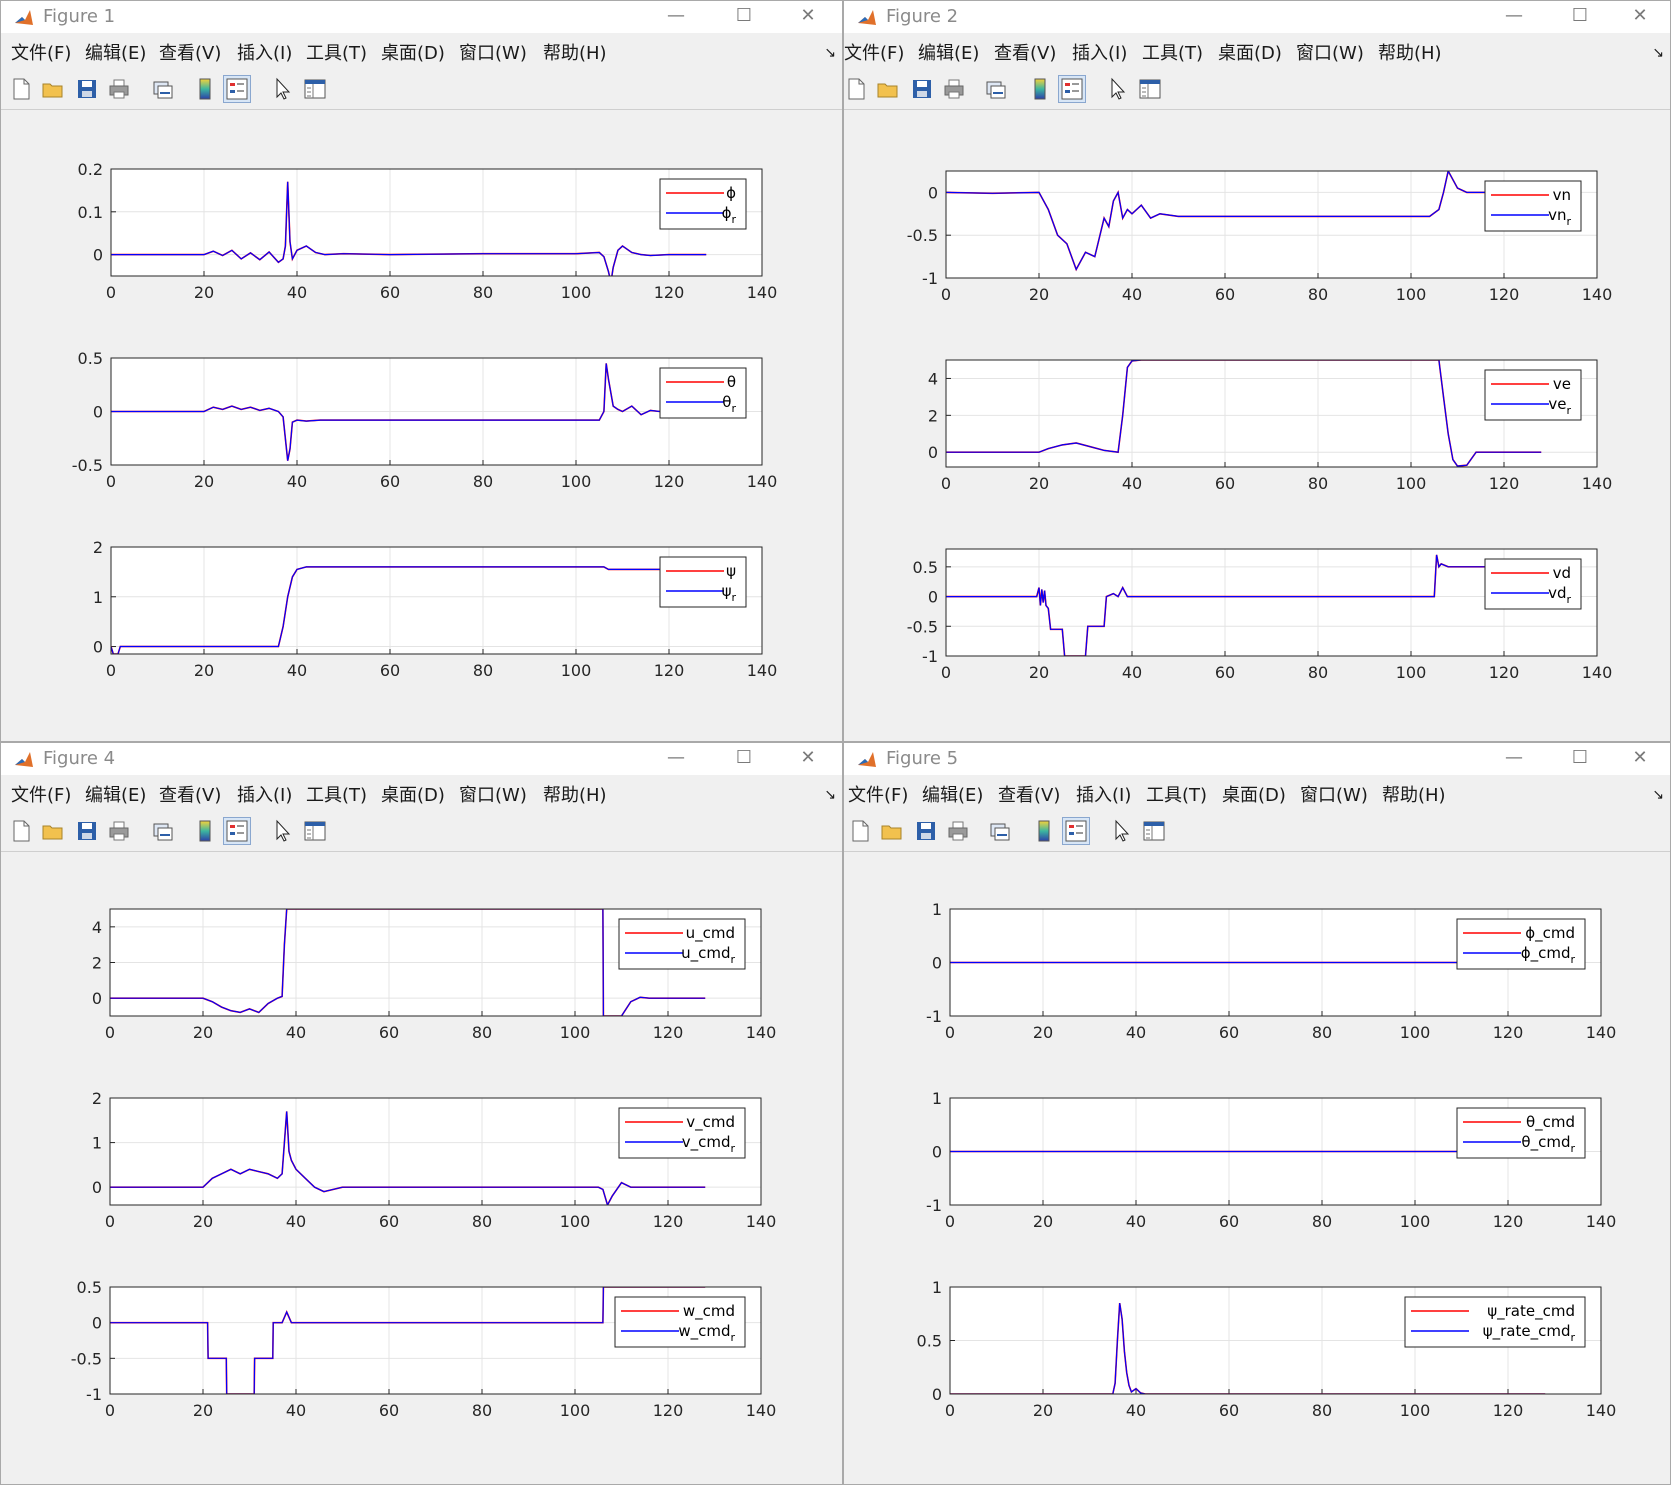 The height and width of the screenshot is (1485, 1671). I want to click on legend: θθr, so click(703, 393).